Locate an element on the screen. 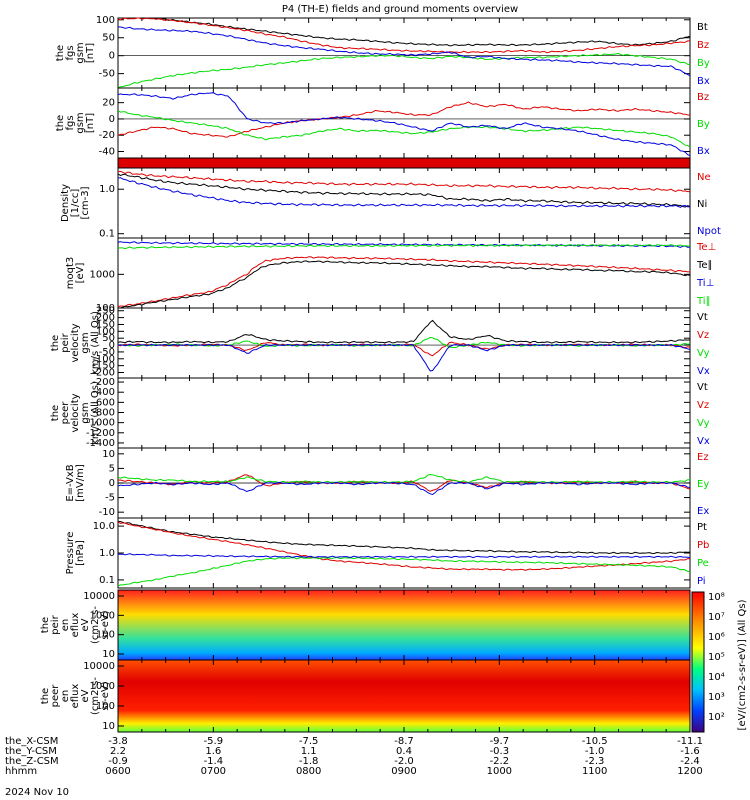 The image size is (750, 800). series-Pi-line is located at coordinates (404, 556).